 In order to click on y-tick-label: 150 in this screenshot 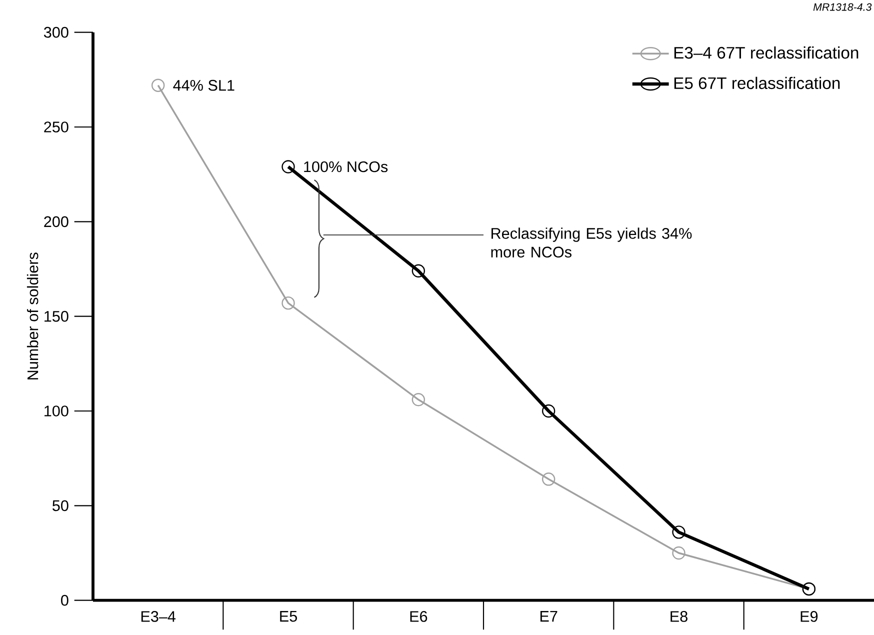, I will do `click(56, 316)`.